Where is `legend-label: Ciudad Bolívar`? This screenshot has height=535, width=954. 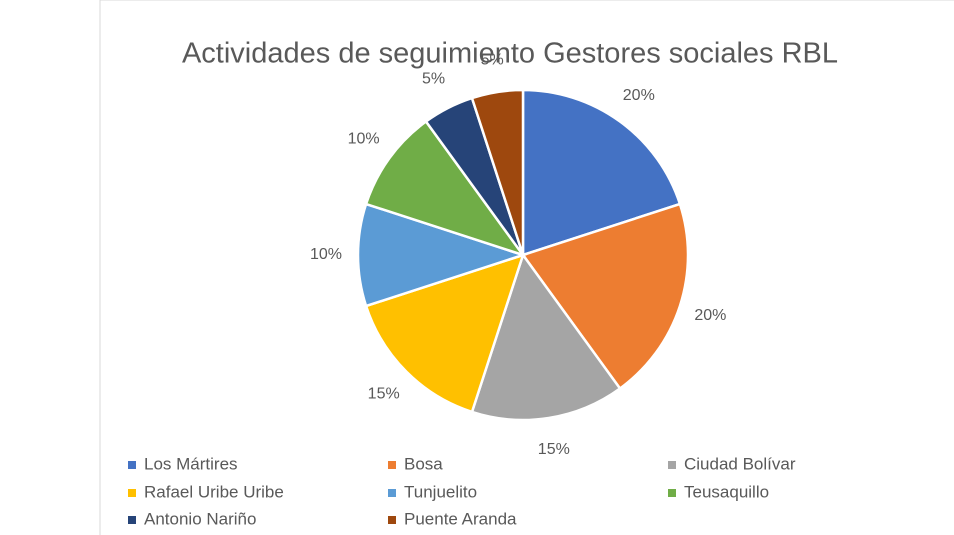 legend-label: Ciudad Bolívar is located at coordinates (740, 463).